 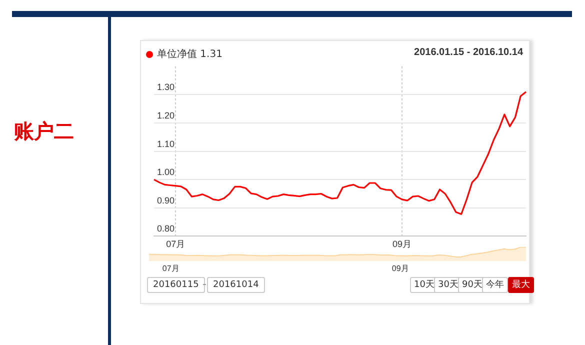 What do you see at coordinates (166, 172) in the screenshot?
I see `y-tick-label: 1.00` at bounding box center [166, 172].